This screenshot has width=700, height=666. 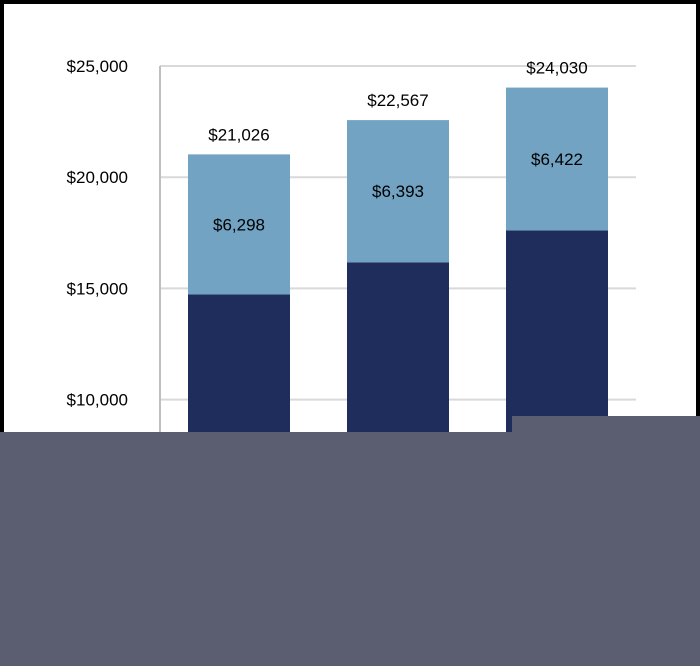 I want to click on segment-value-label: $6,393, so click(x=398, y=191).